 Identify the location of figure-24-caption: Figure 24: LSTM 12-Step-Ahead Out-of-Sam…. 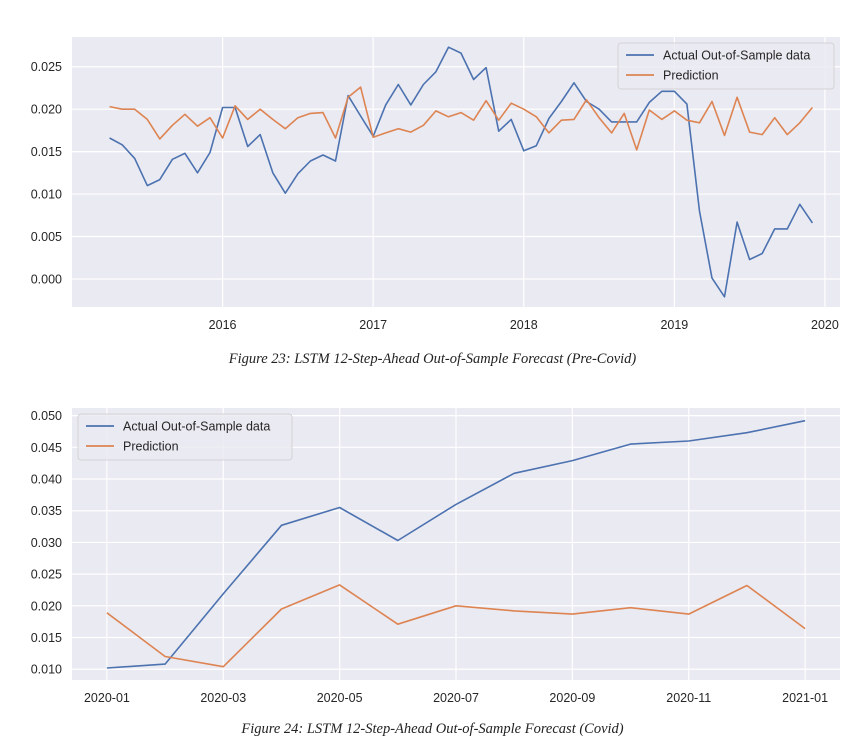
(432, 729).